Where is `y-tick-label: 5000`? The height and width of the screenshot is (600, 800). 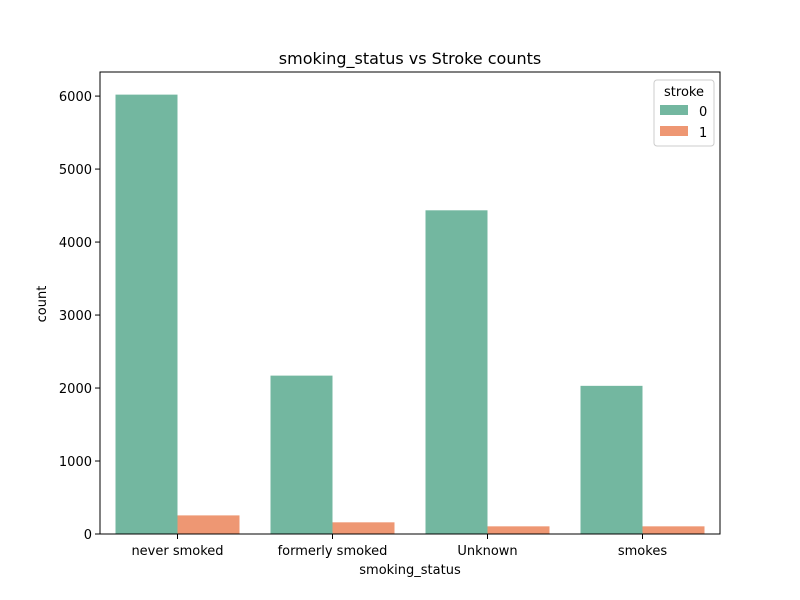
y-tick-label: 5000 is located at coordinates (75, 170).